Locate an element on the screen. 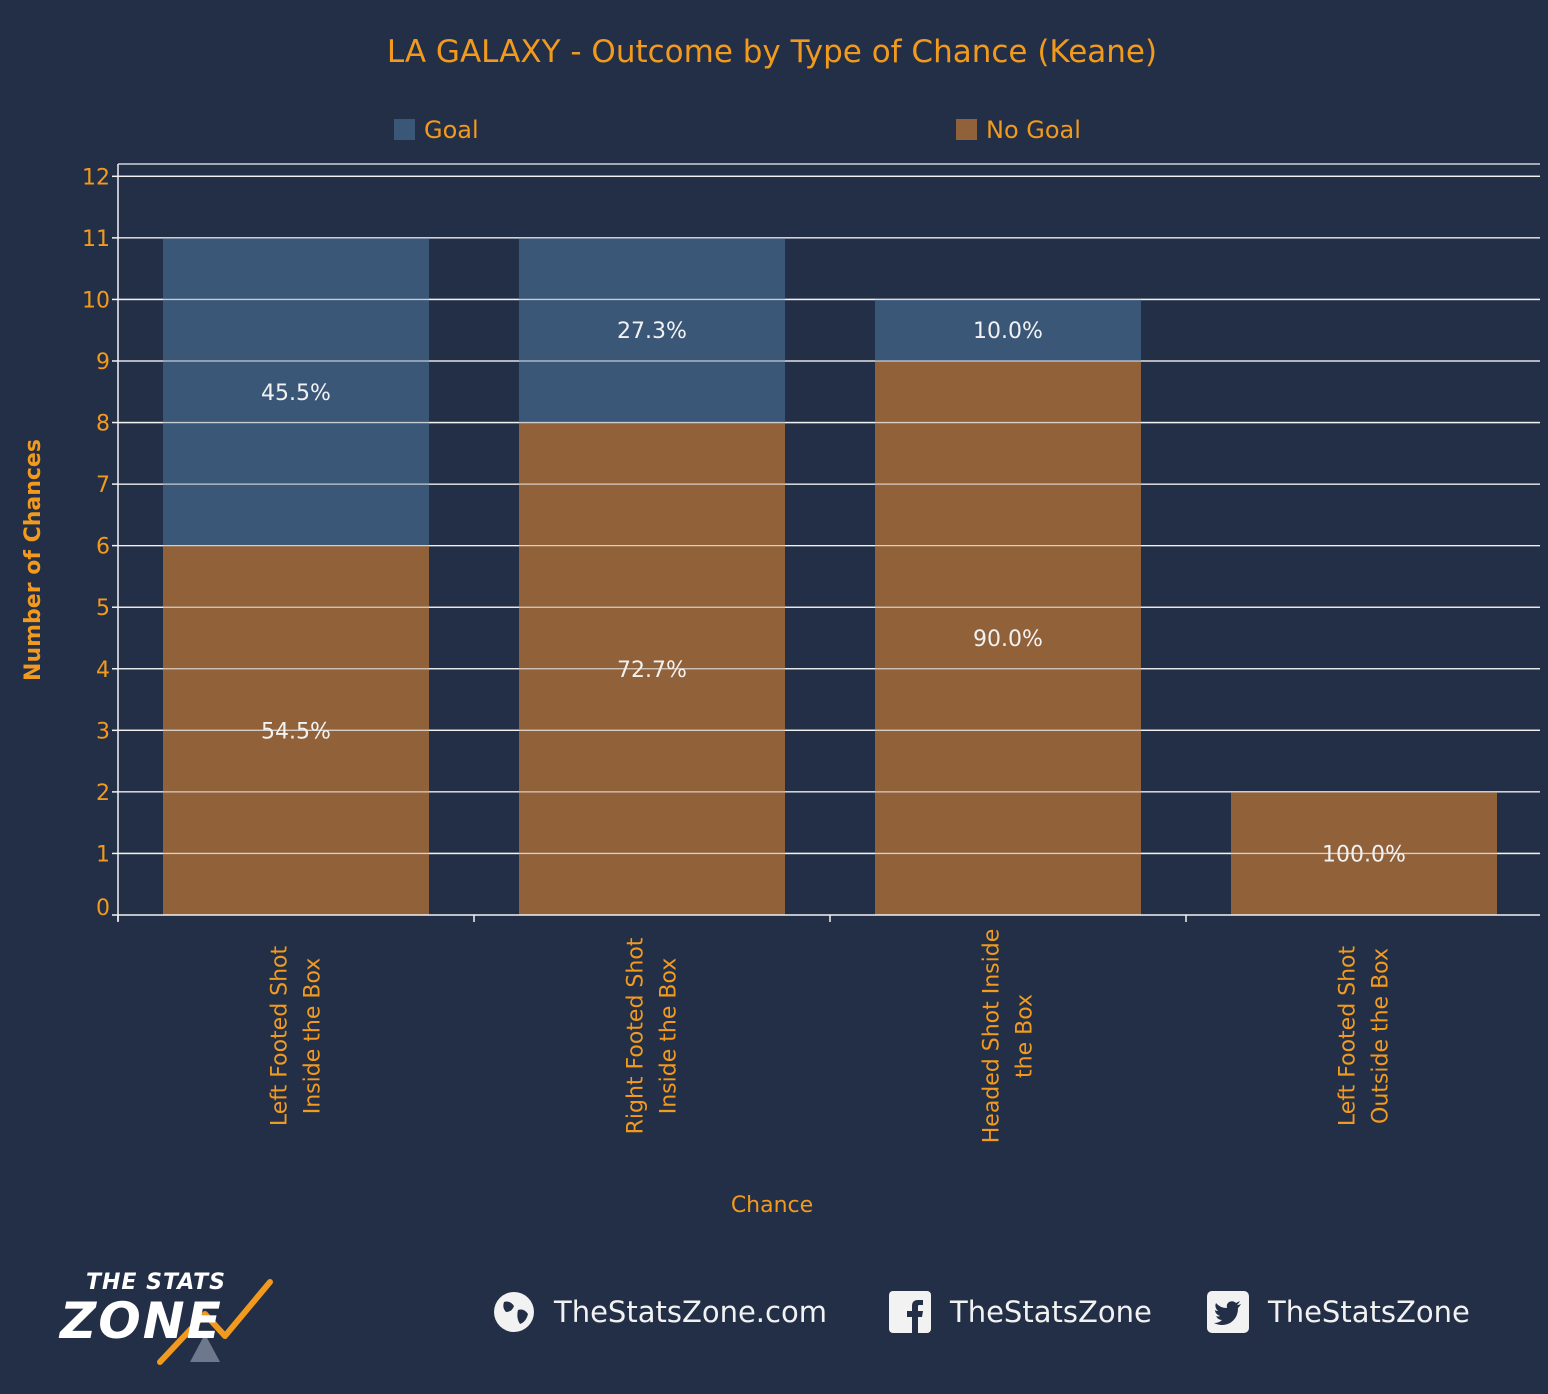 The image size is (1548, 1394). y-tick-label-9: 9 is located at coordinates (103, 362).